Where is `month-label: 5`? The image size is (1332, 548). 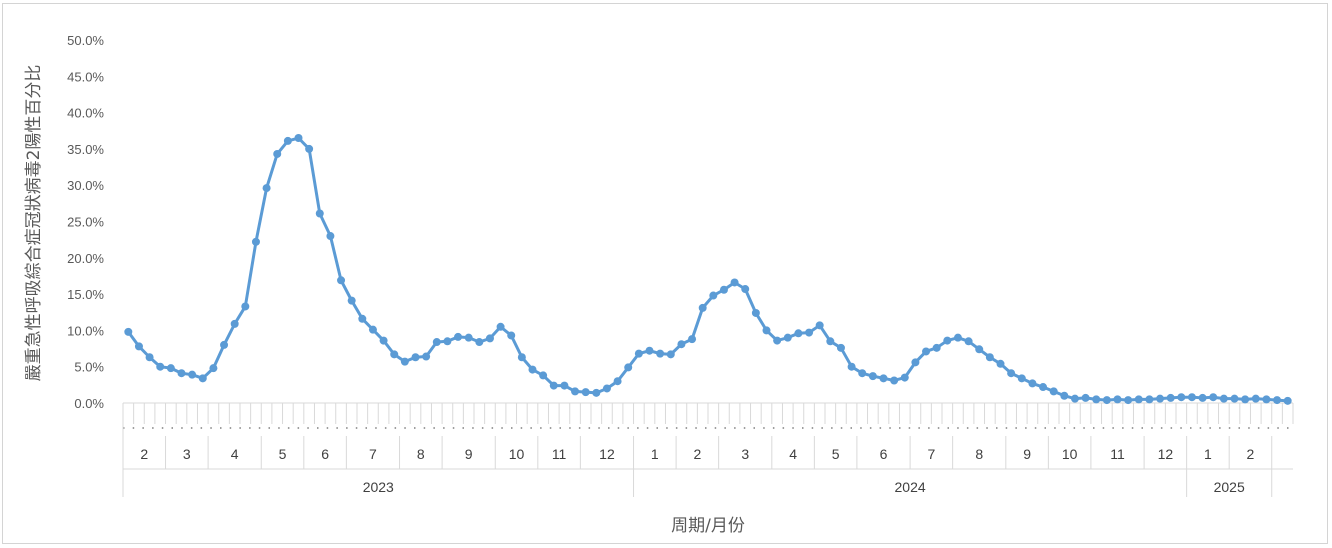 month-label: 5 is located at coordinates (283, 454).